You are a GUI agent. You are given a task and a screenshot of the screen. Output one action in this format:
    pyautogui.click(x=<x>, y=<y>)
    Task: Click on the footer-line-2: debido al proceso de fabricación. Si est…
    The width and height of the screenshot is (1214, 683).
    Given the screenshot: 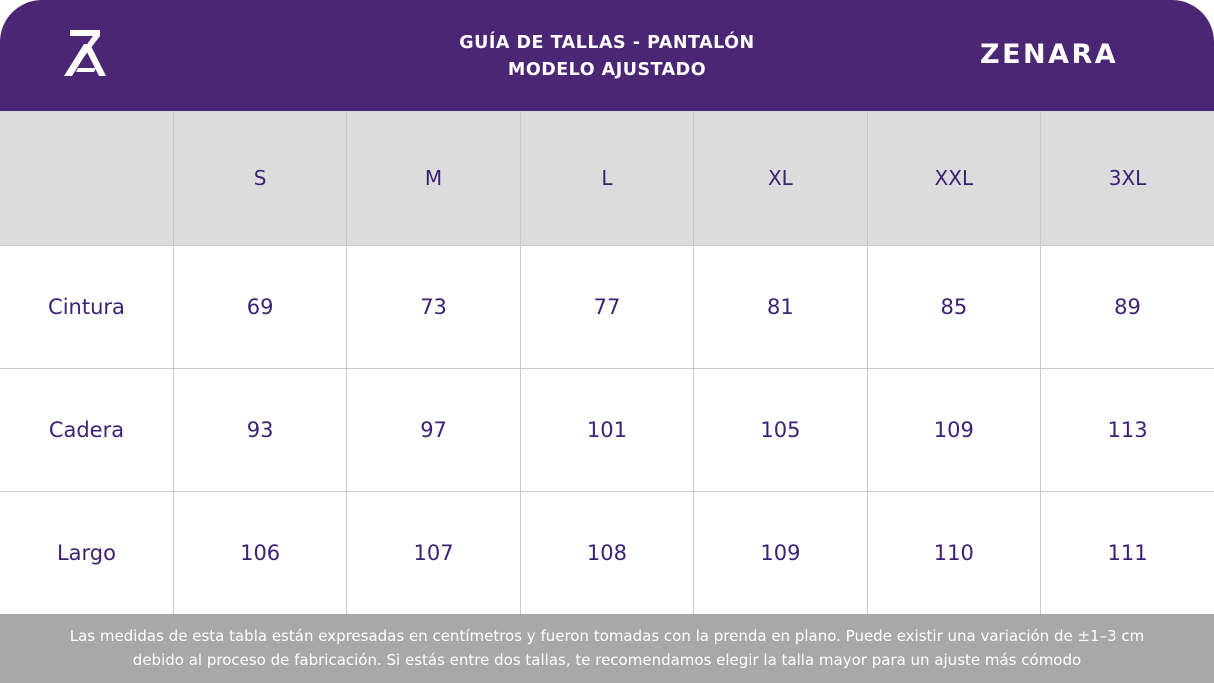 What is the action you would take?
    pyautogui.click(x=607, y=660)
    